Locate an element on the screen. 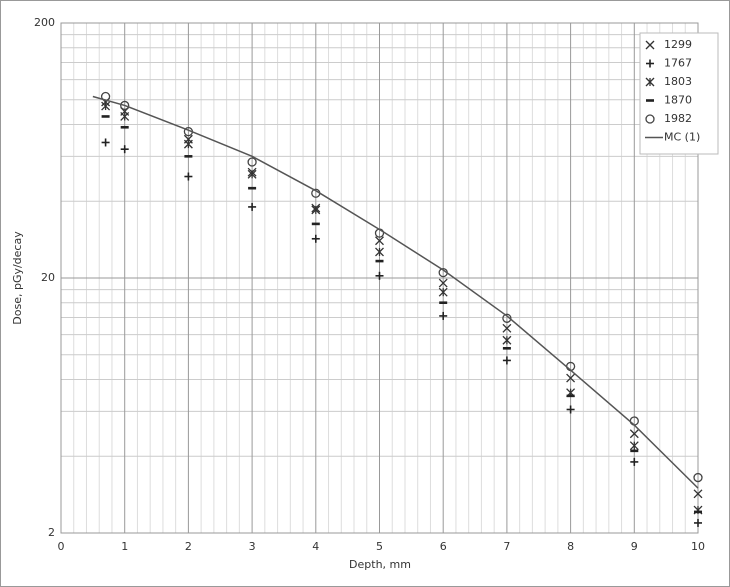 The image size is (730, 587). legend-label: 1767 is located at coordinates (678, 63).